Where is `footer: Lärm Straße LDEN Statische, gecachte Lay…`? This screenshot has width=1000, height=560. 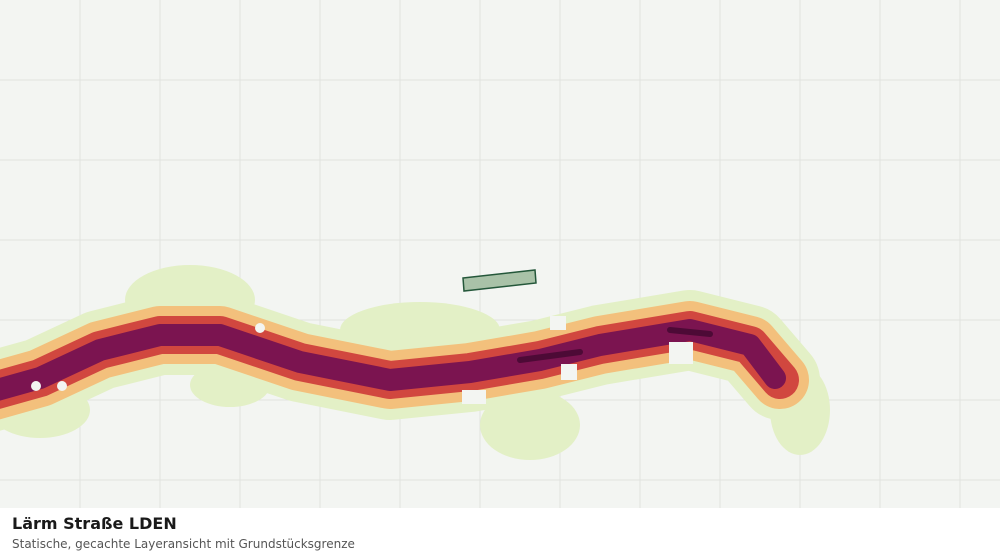 footer: Lärm Straße LDEN Statische, gecachte Lay… is located at coordinates (500, 534).